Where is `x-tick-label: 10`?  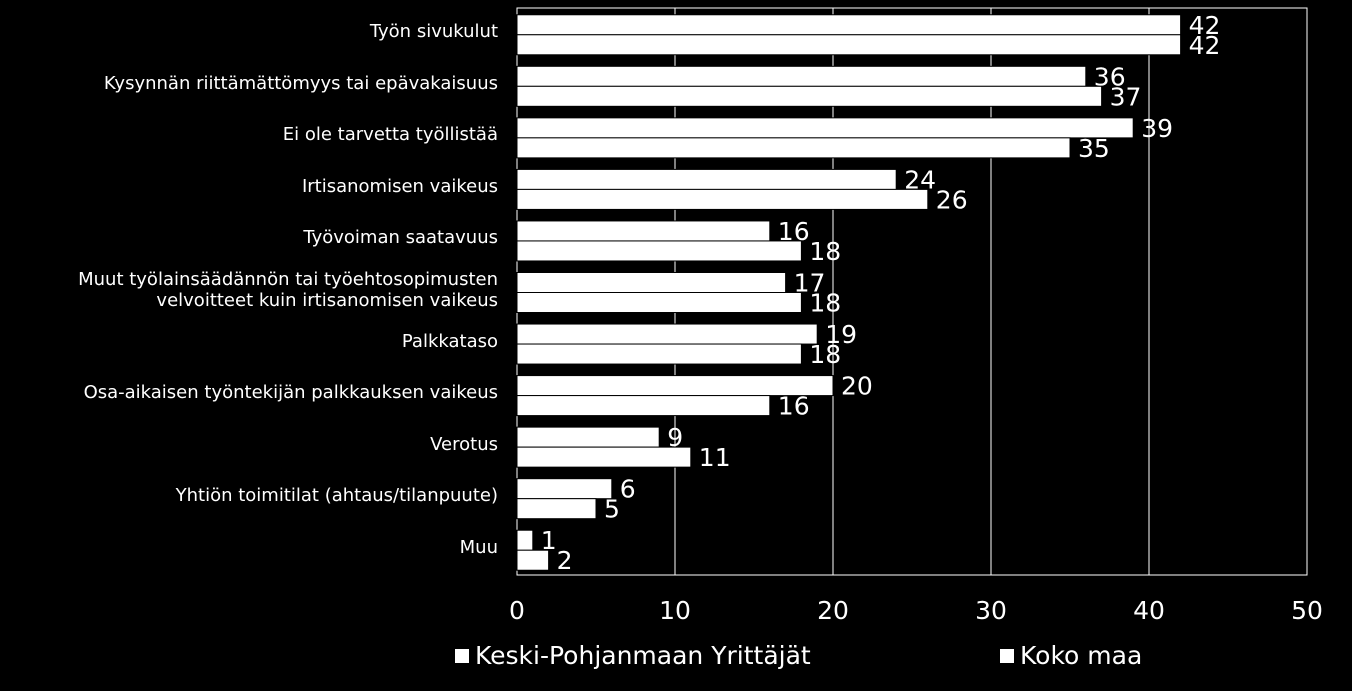
x-tick-label: 10 is located at coordinates (675, 610).